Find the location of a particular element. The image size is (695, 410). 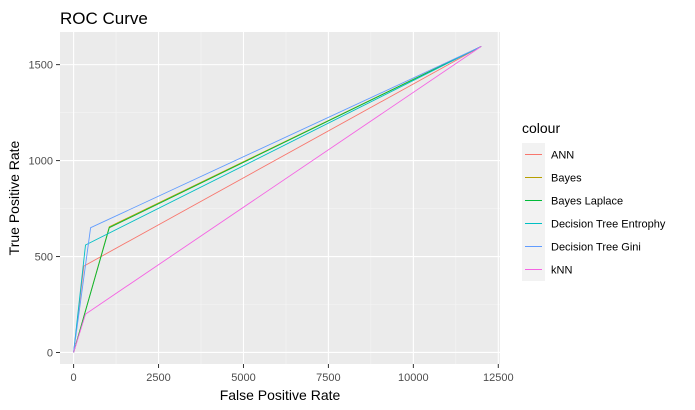

y-tick-label: 0 is located at coordinates (50, 353).